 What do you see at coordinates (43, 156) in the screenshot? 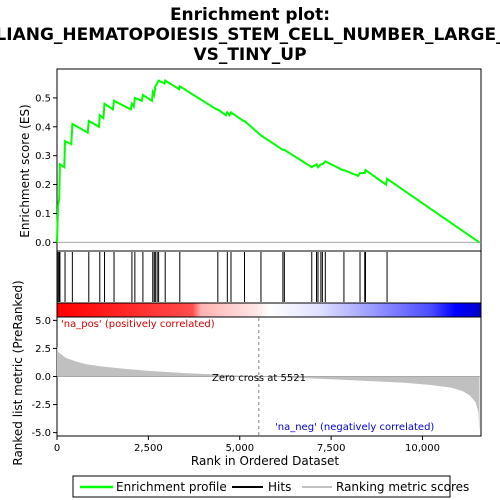
I see `es-ytick-label: 0.3` at bounding box center [43, 156].